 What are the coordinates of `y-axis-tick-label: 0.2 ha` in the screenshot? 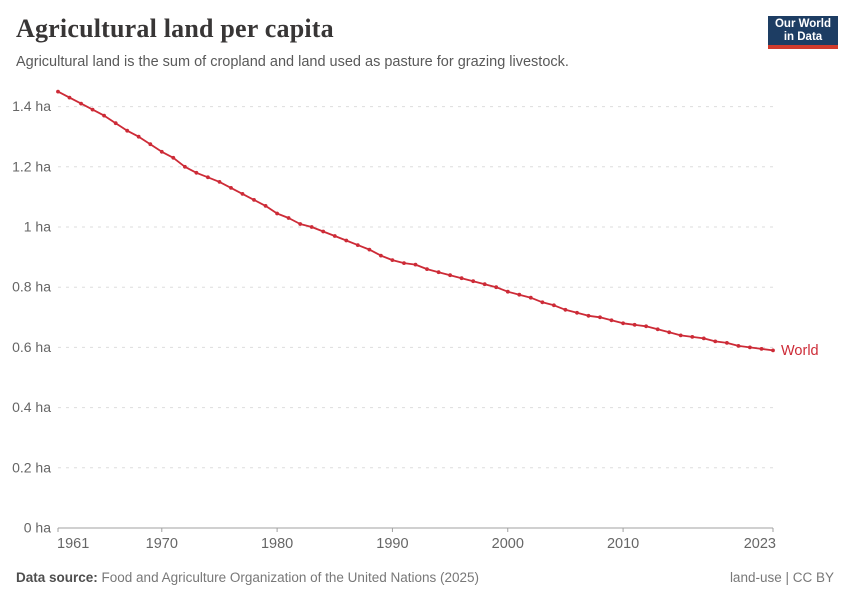 It's located at (31, 467).